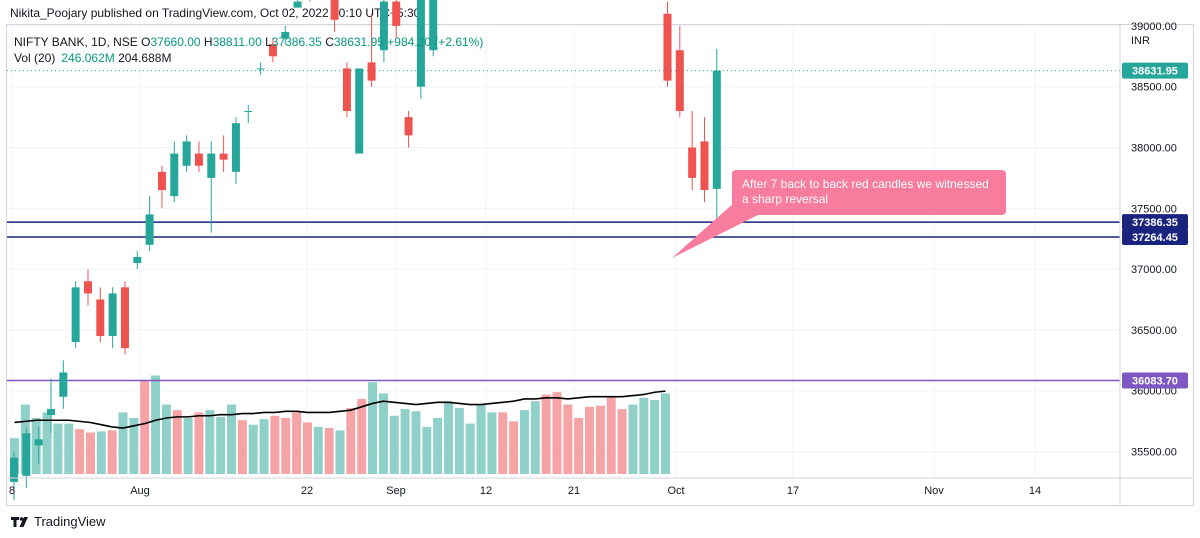 The height and width of the screenshot is (538, 1200). I want to click on time-tick-label: 22, so click(307, 491).